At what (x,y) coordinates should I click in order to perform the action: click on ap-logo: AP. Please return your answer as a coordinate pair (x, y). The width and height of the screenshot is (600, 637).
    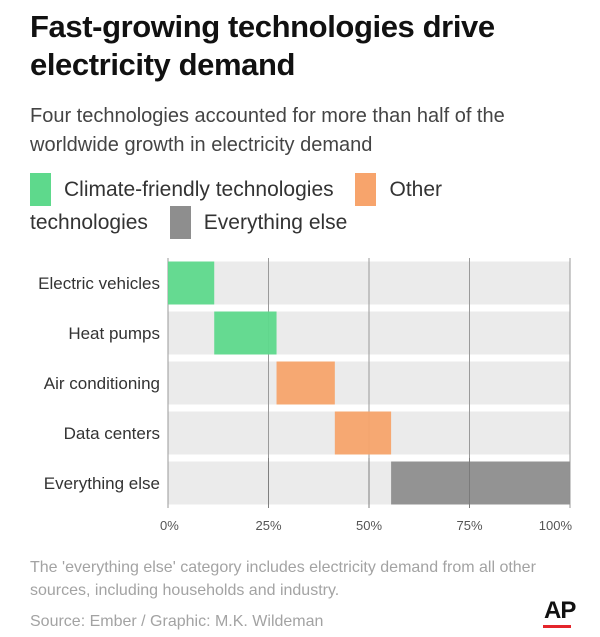
    Looking at the image, I should click on (560, 610).